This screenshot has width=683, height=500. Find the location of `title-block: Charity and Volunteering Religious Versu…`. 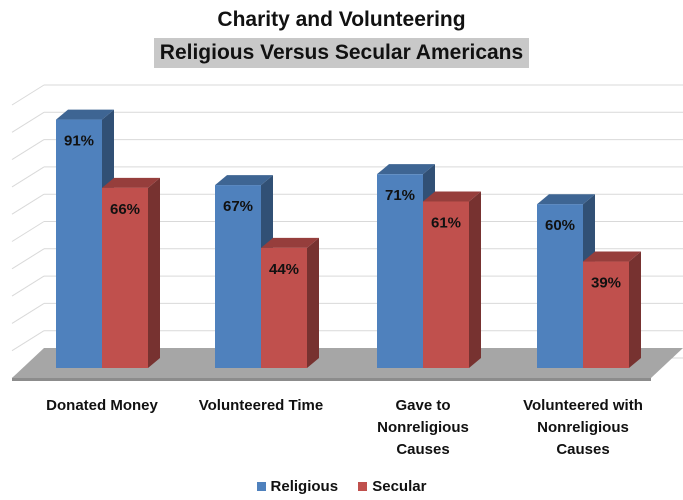

title-block: Charity and Volunteering Religious Versu… is located at coordinates (341, 37).